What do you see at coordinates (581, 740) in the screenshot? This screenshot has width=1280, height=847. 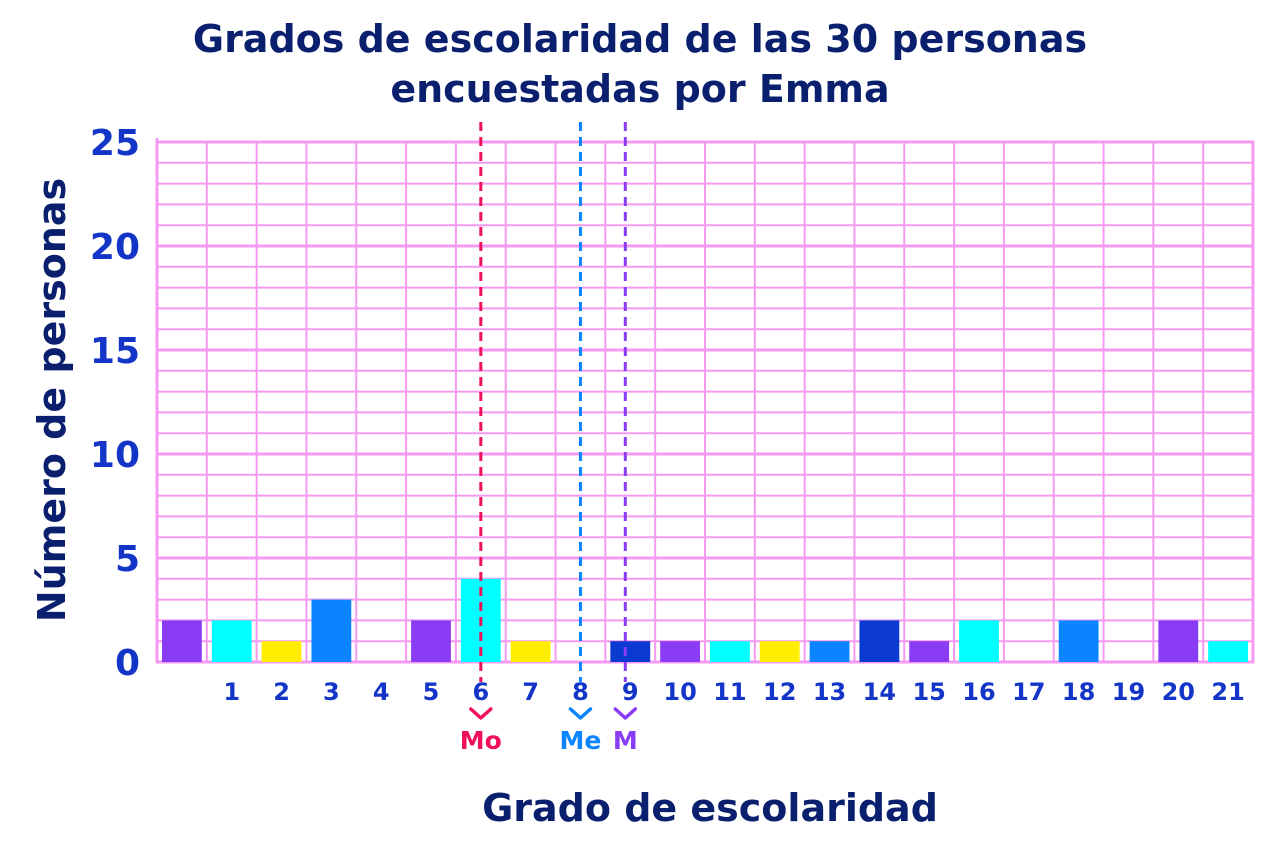 I see `marker-label: Me` at bounding box center [581, 740].